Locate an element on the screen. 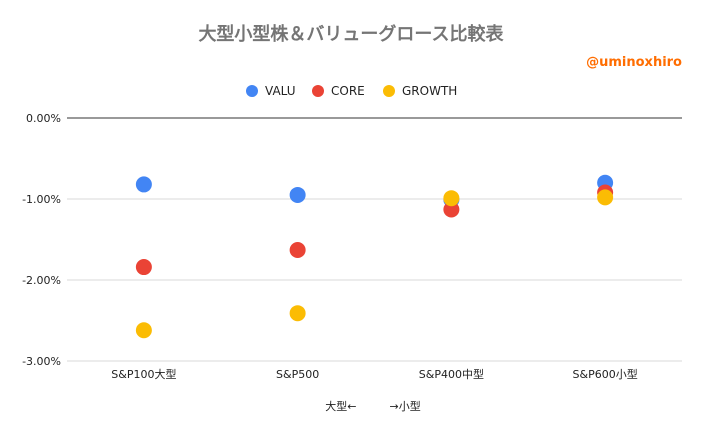 This screenshot has height=435, width=703. x-axis-label: 大型← →小型 is located at coordinates (372, 406).